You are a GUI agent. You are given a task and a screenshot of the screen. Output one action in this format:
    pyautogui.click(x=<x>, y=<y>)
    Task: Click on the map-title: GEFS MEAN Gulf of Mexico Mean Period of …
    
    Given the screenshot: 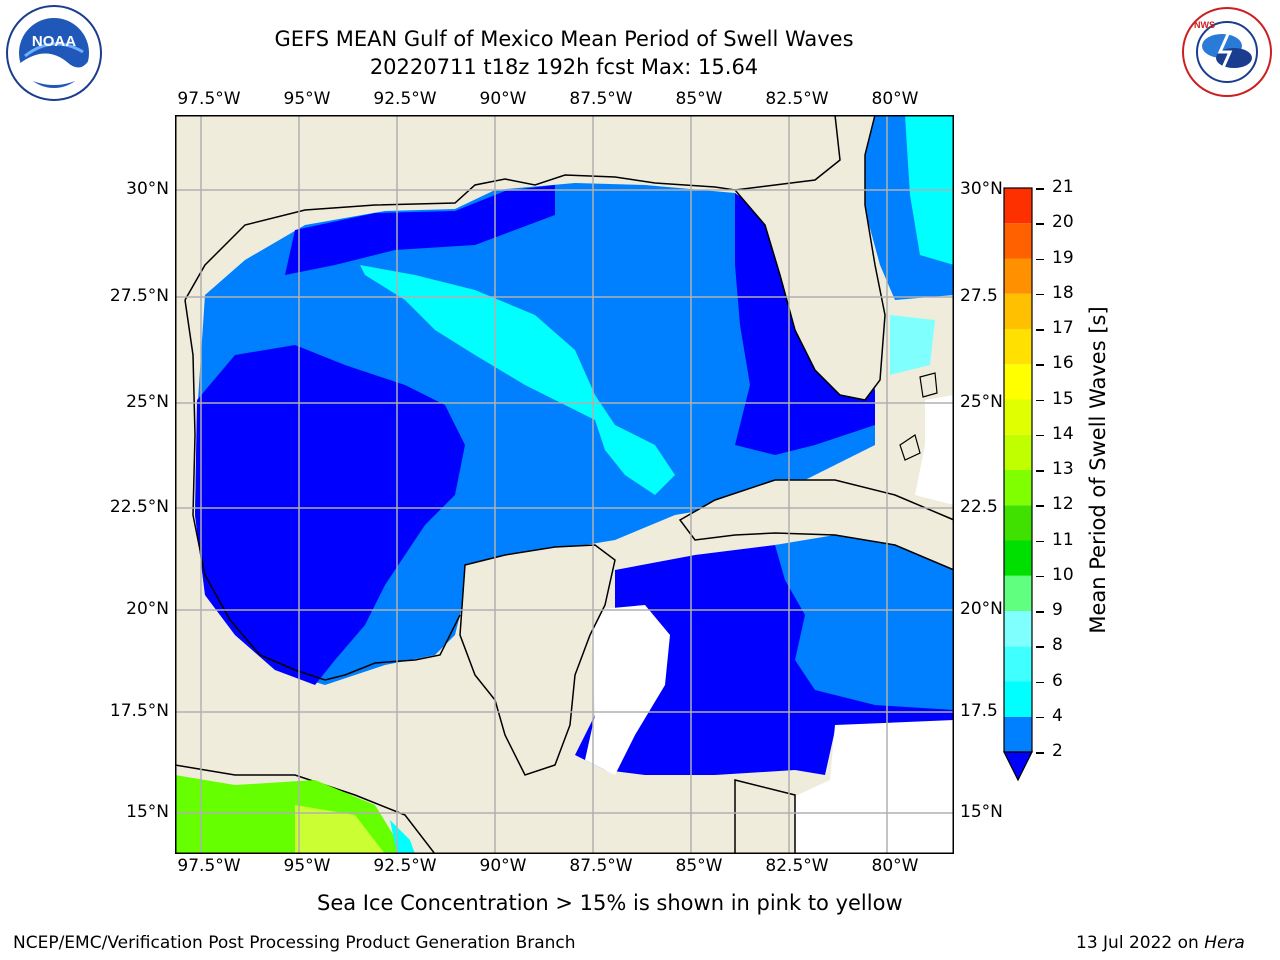 What is the action you would take?
    pyautogui.click(x=564, y=39)
    